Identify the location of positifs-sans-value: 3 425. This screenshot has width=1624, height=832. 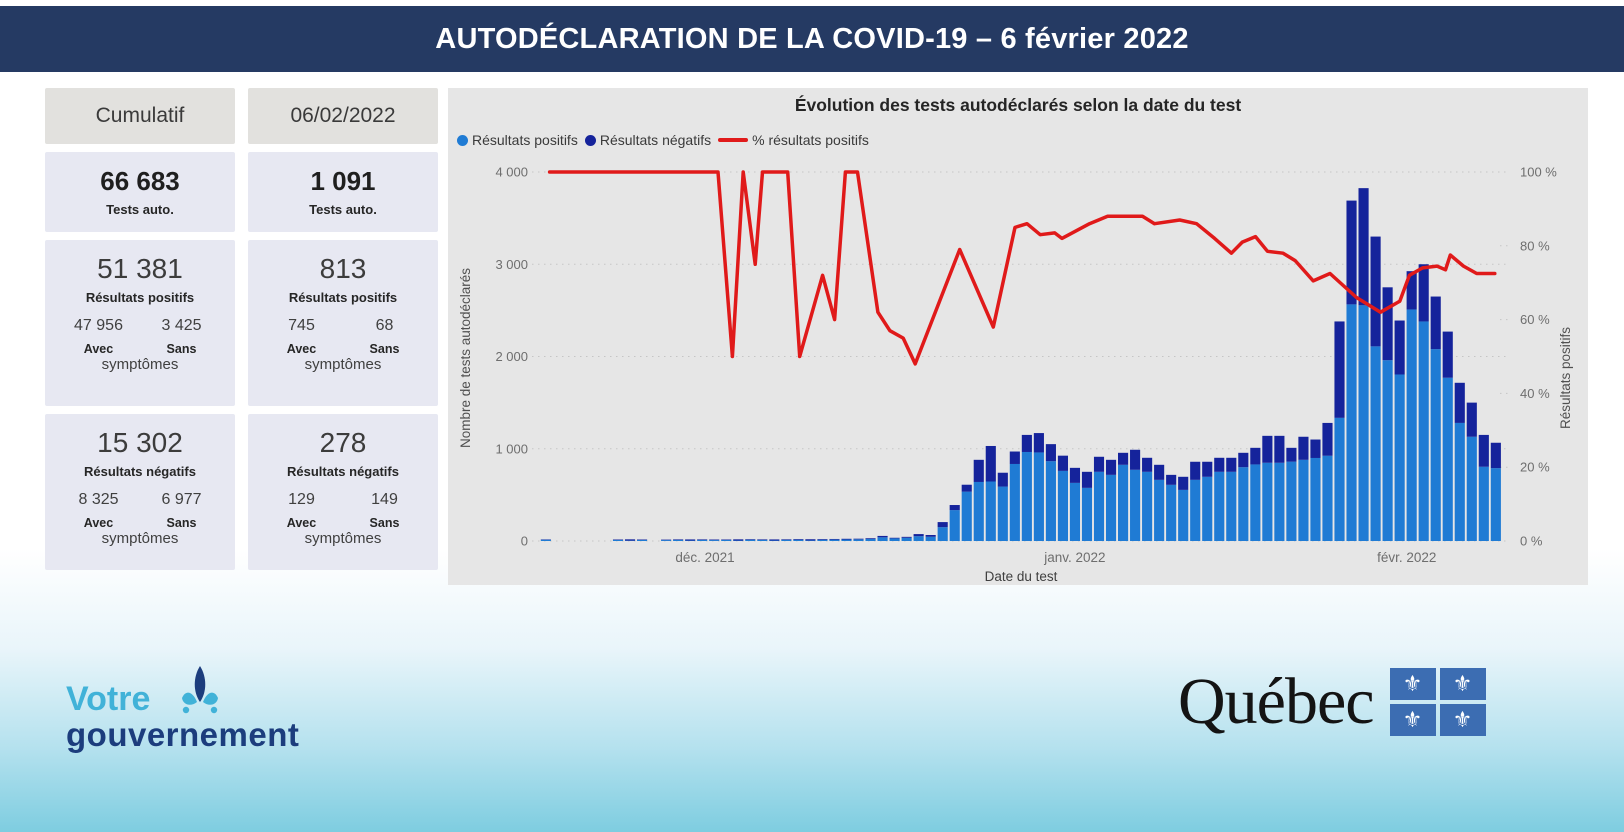
(181, 325).